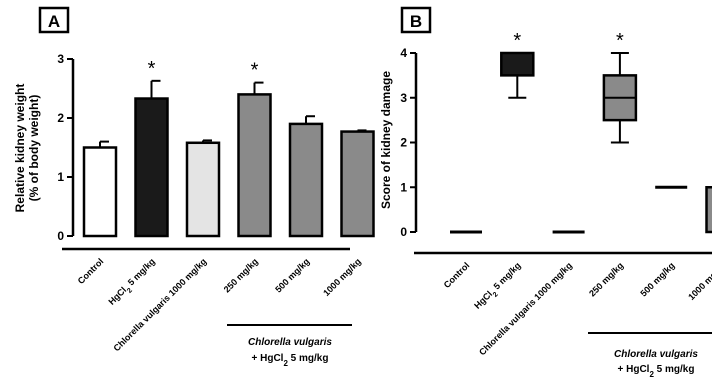 The height and width of the screenshot is (379, 712). I want to click on panel-a-y-tick-label: 0, so click(60, 236).